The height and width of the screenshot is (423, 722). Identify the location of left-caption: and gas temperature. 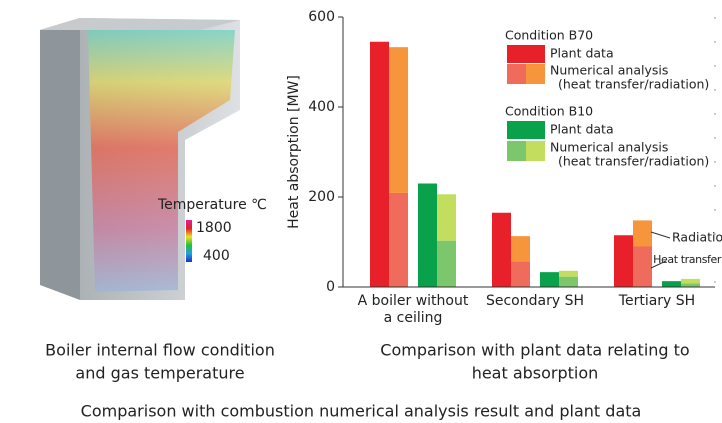
(159, 373).